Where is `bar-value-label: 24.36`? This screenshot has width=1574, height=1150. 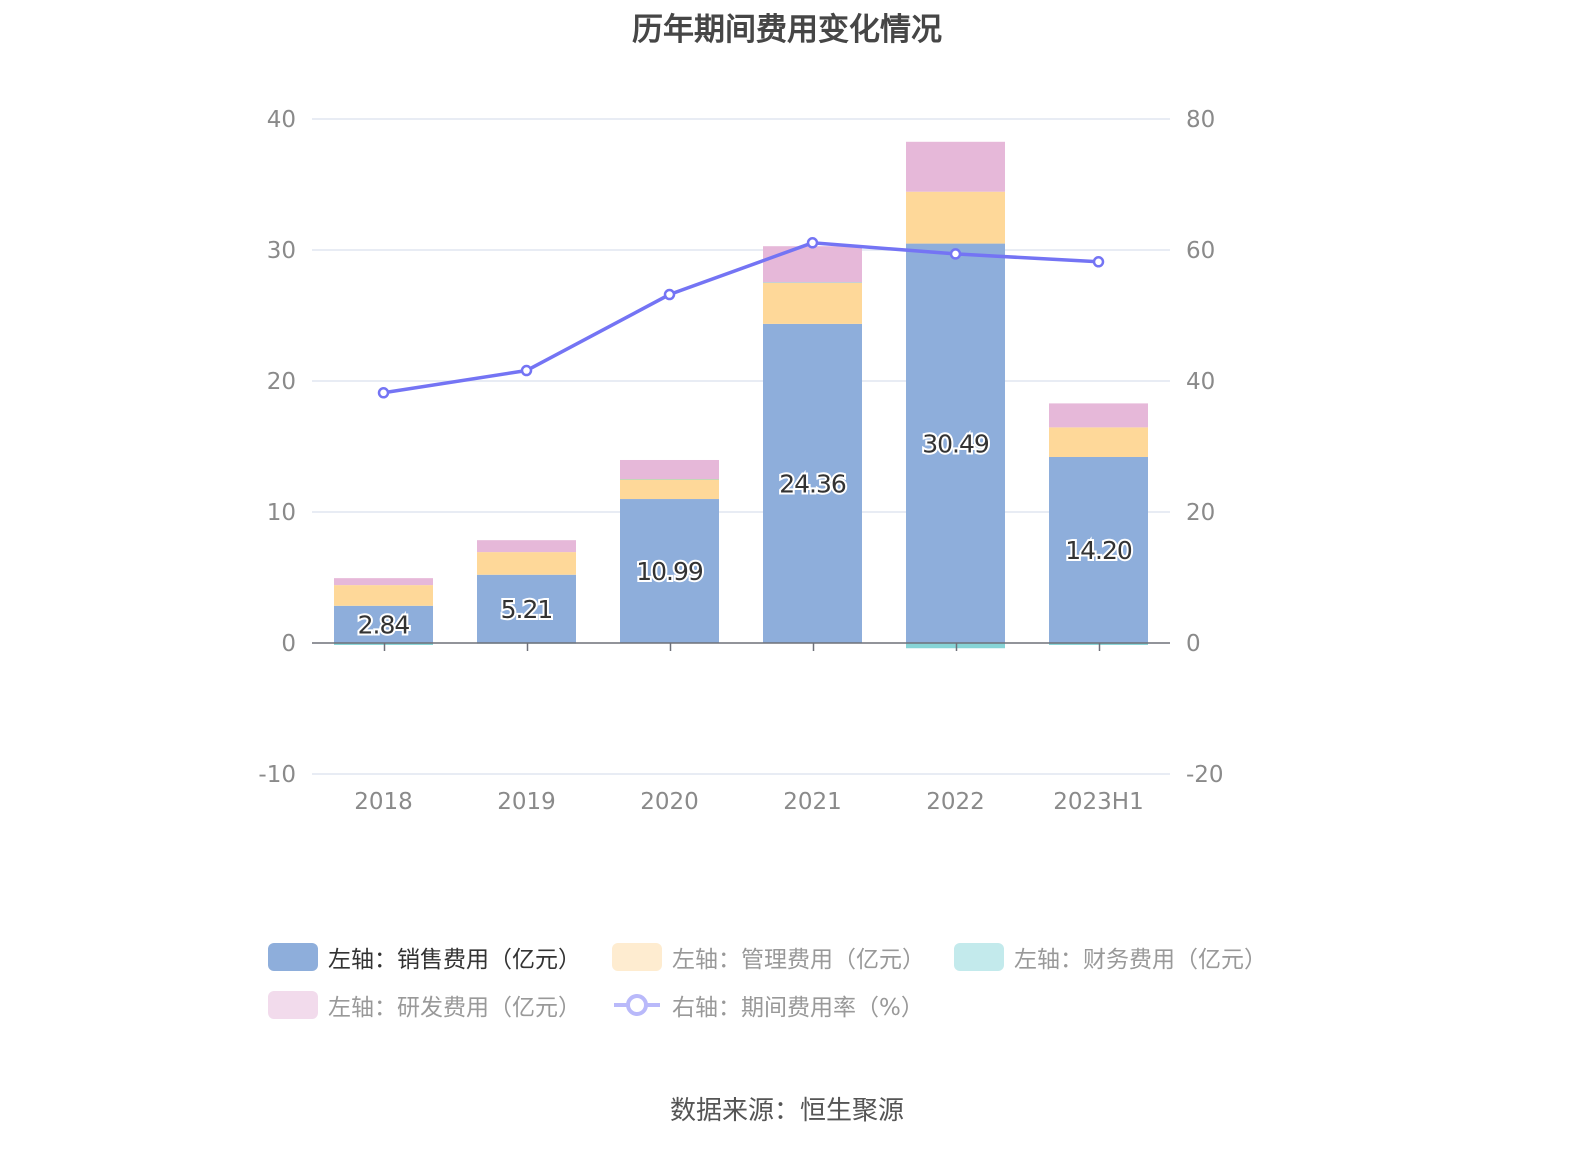 bar-value-label: 24.36 is located at coordinates (812, 483).